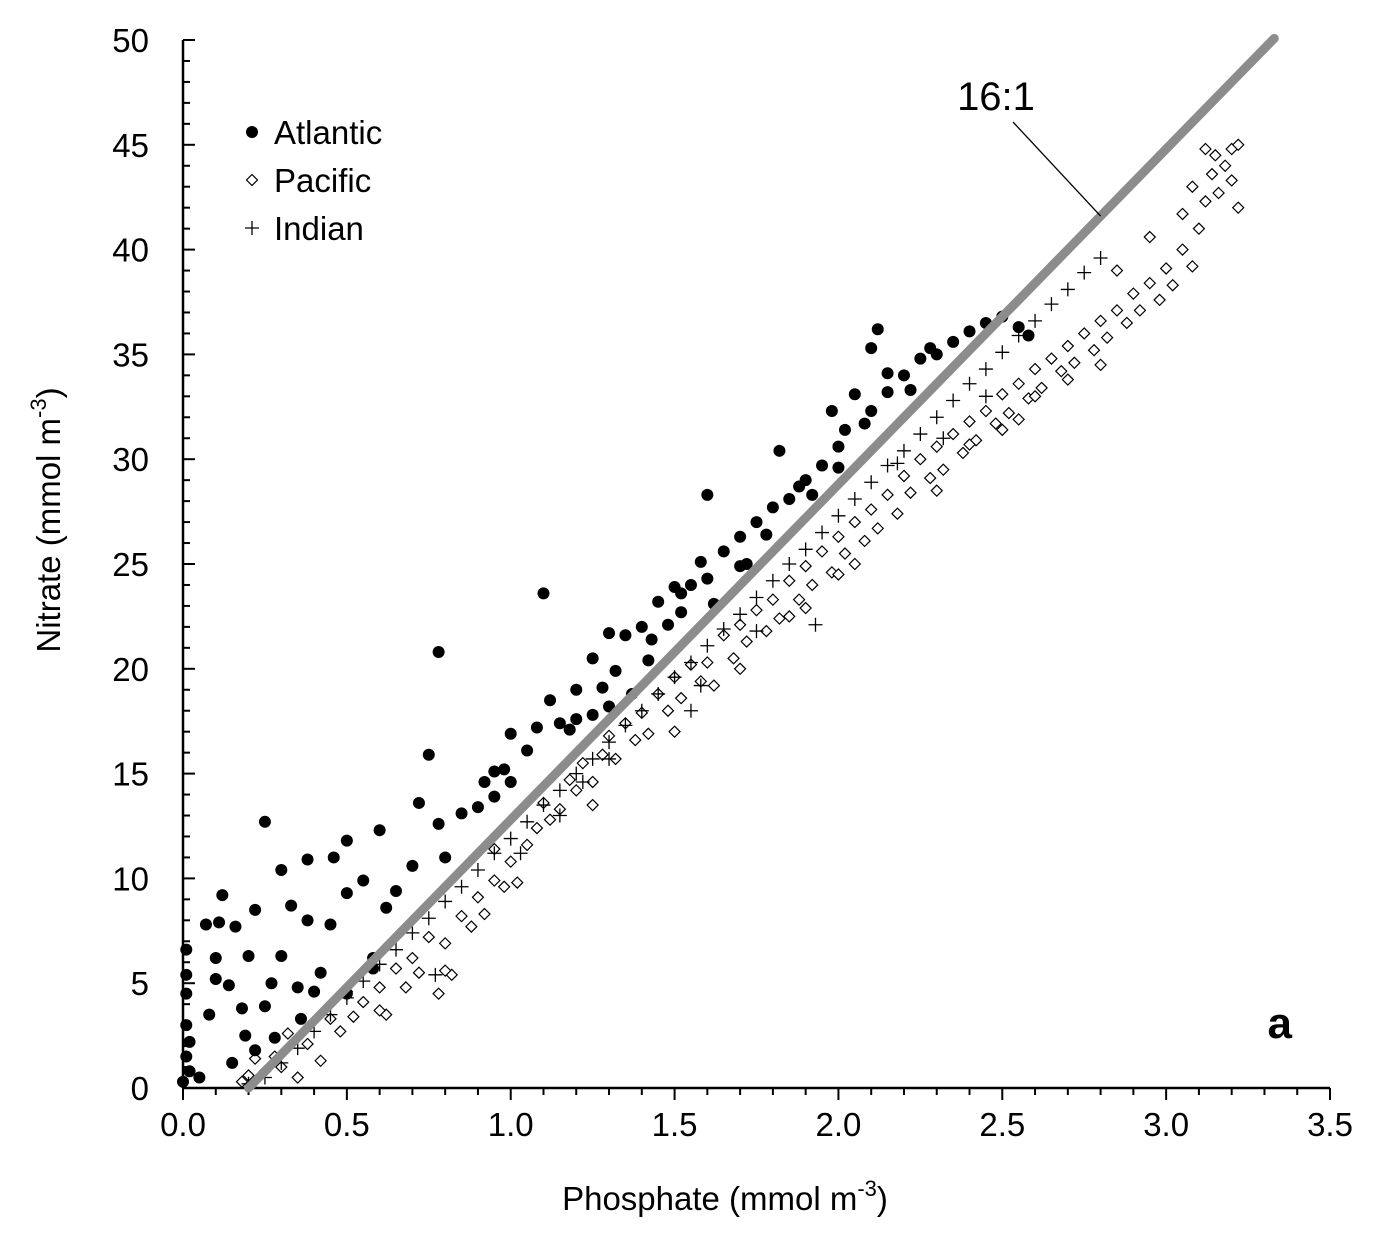  I want to click on x-axis-label-sup: -3, so click(867, 1188).